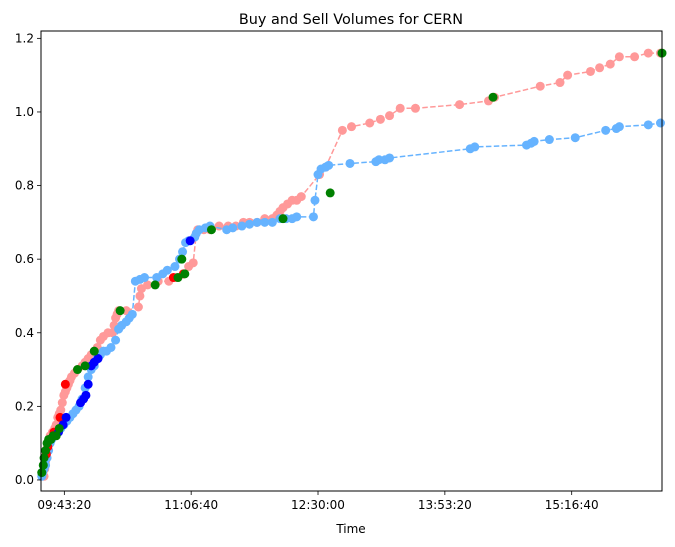  What do you see at coordinates (24, 38) in the screenshot?
I see `y-tick-label: 1.2` at bounding box center [24, 38].